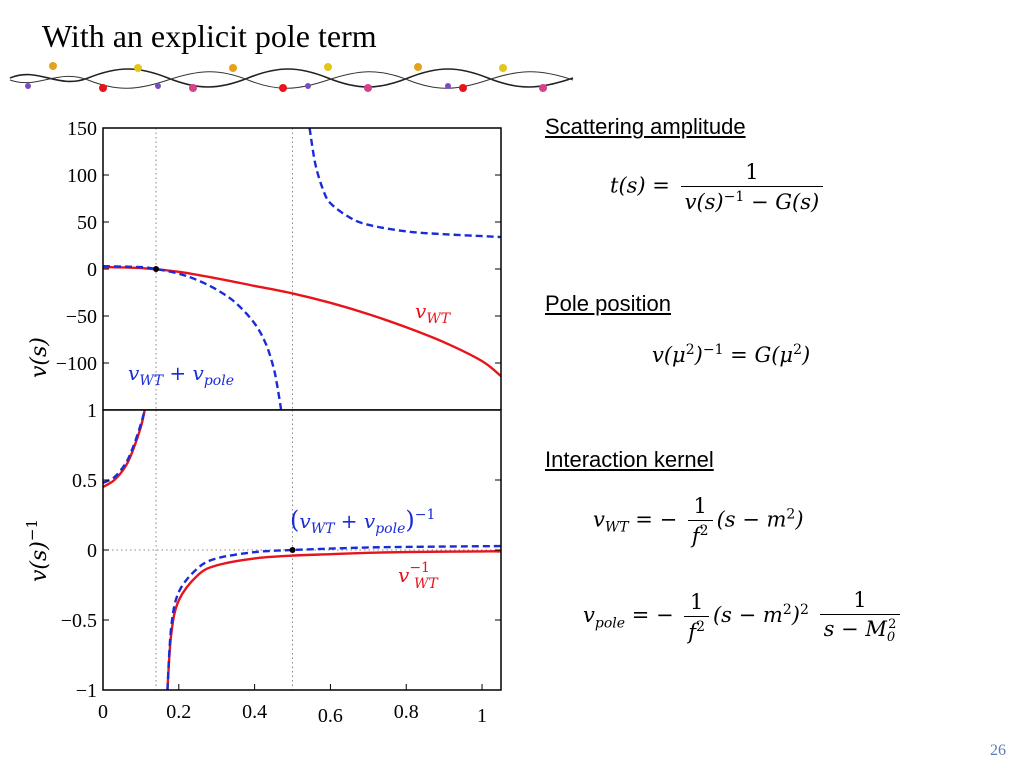 This screenshot has height=768, width=1024. I want to click on y-tick-label-0: 150, so click(82, 129).